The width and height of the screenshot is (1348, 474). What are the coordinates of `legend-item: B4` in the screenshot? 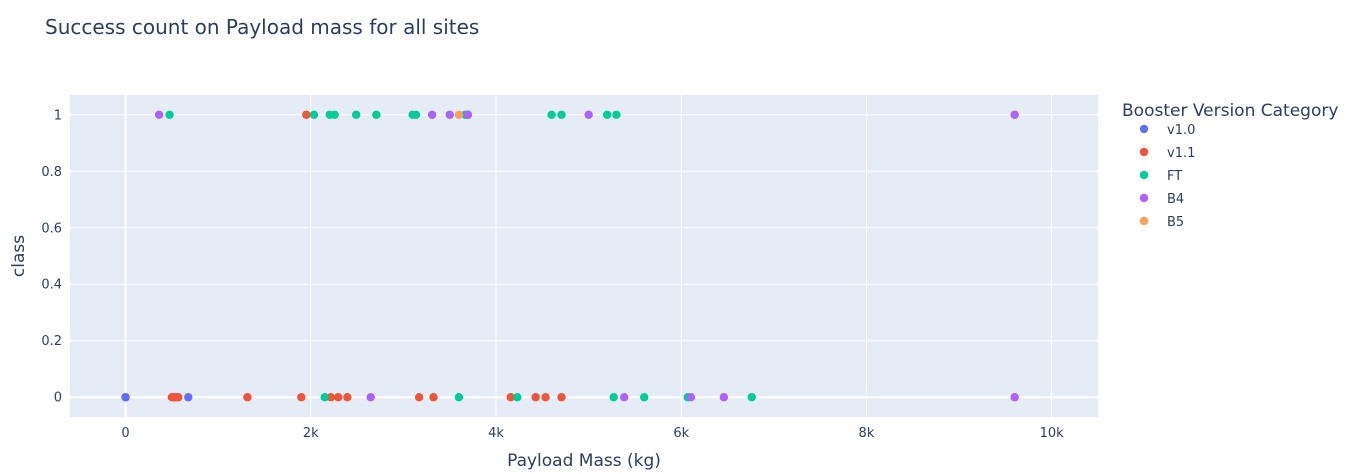 It's located at (1161, 199).